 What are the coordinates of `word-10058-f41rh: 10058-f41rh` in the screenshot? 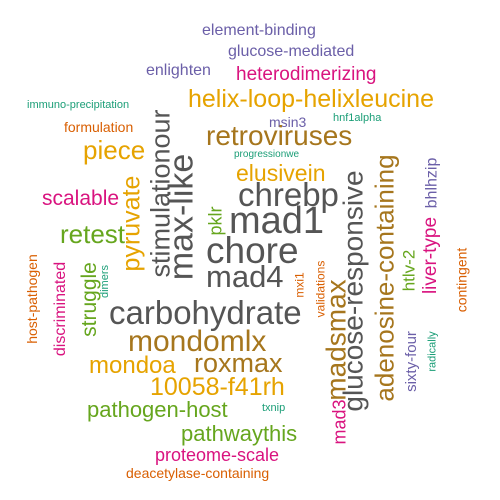 It's located at (217, 387).